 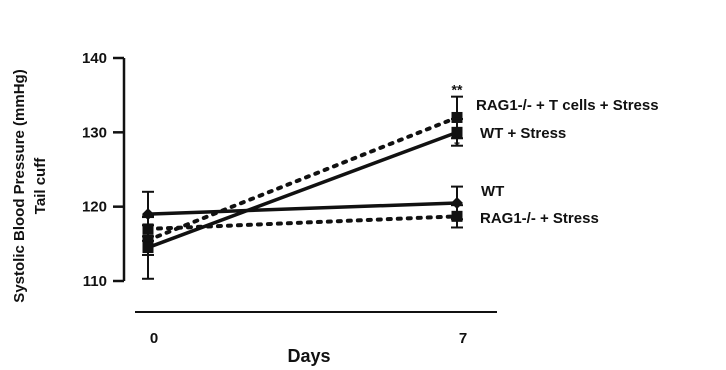 I want to click on x-tick-label-7: 7, so click(x=463, y=338).